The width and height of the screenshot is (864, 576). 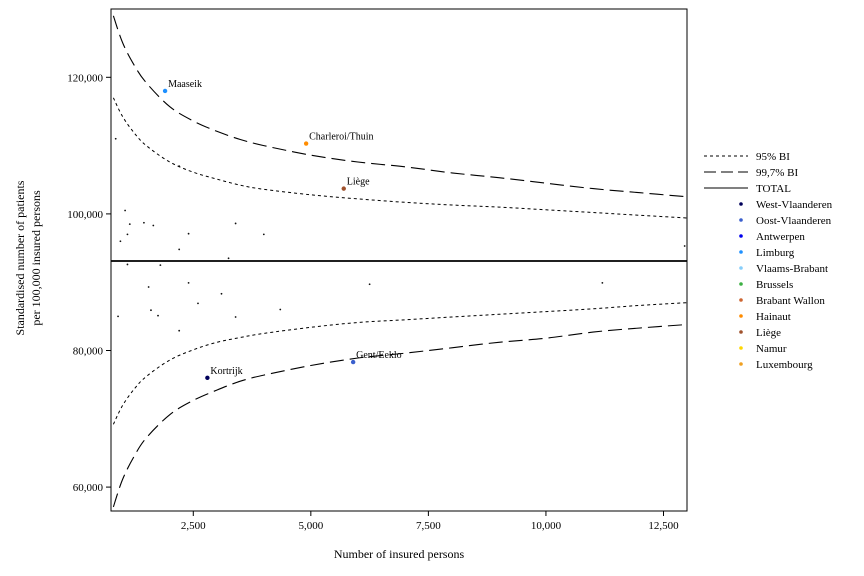 What do you see at coordinates (85, 78) in the screenshot?
I see `y-tick-label: 120,000` at bounding box center [85, 78].